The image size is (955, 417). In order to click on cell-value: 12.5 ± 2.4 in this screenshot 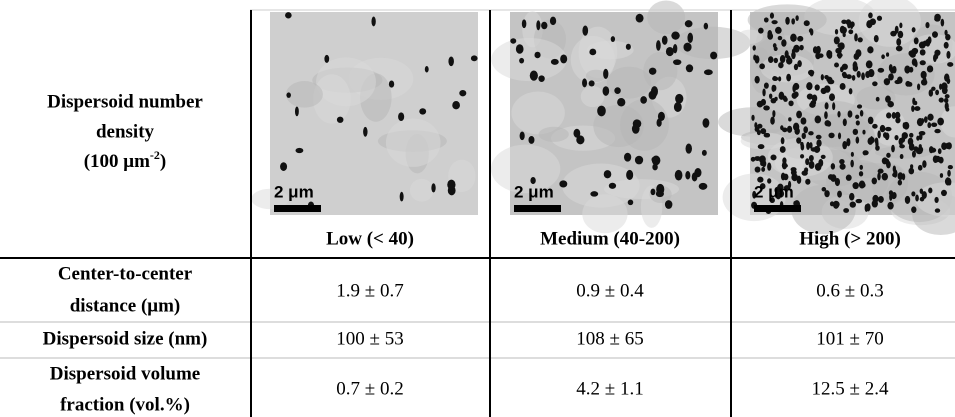, I will do `click(850, 388)`.